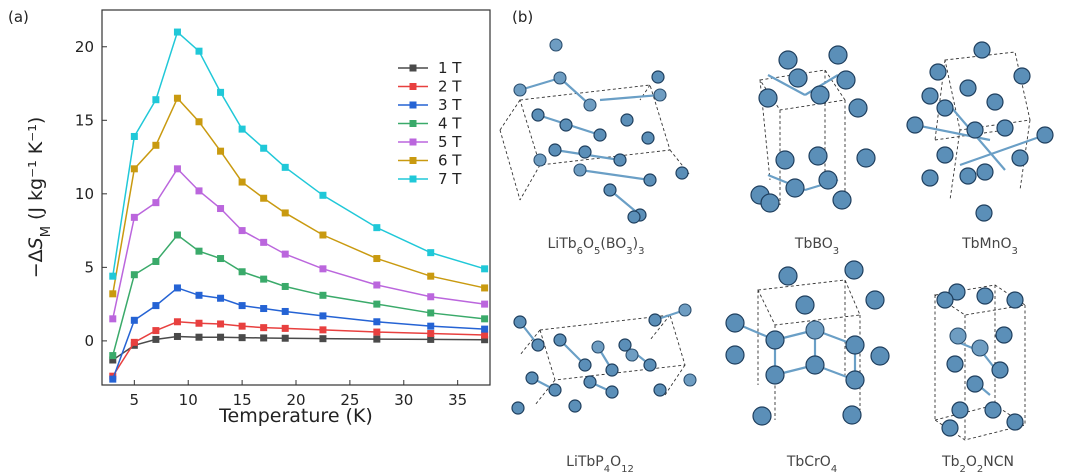 The height and width of the screenshot is (475, 1067). Describe the element at coordinates (450, 105) in the screenshot. I see `legend-label: 3 T` at that location.